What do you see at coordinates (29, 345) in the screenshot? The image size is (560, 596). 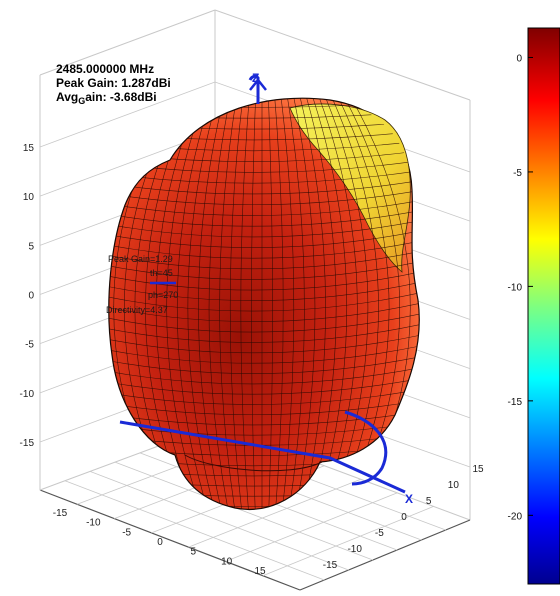 I see `z-tick-label: -5` at bounding box center [29, 345].